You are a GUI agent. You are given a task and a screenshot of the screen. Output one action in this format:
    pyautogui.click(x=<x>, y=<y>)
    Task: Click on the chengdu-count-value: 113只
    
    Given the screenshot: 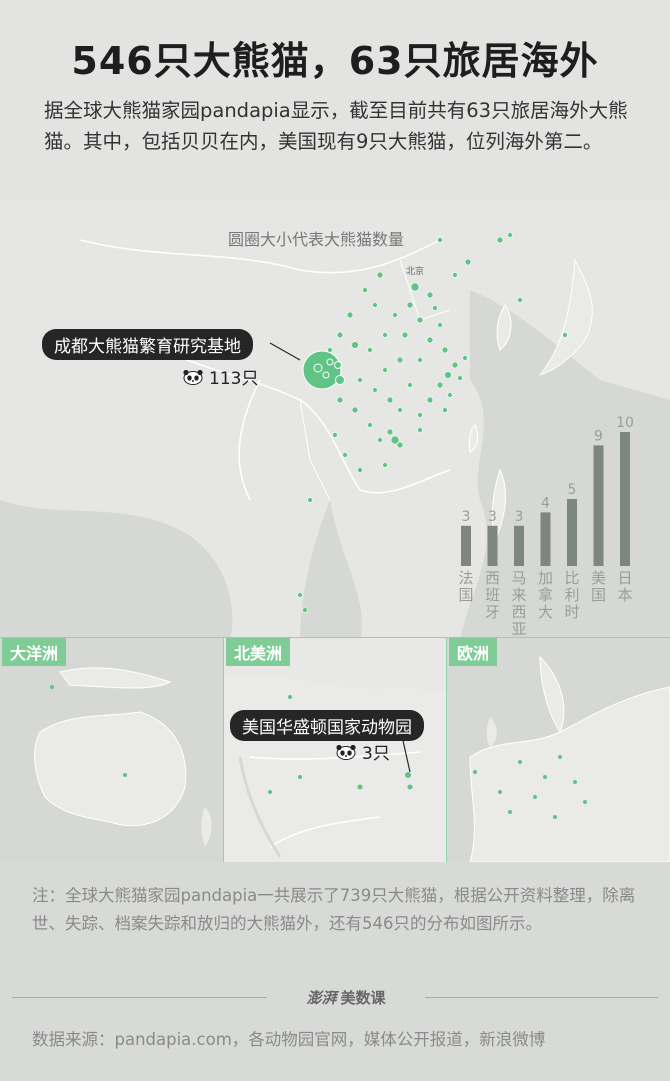 What is the action you would take?
    pyautogui.click(x=234, y=379)
    